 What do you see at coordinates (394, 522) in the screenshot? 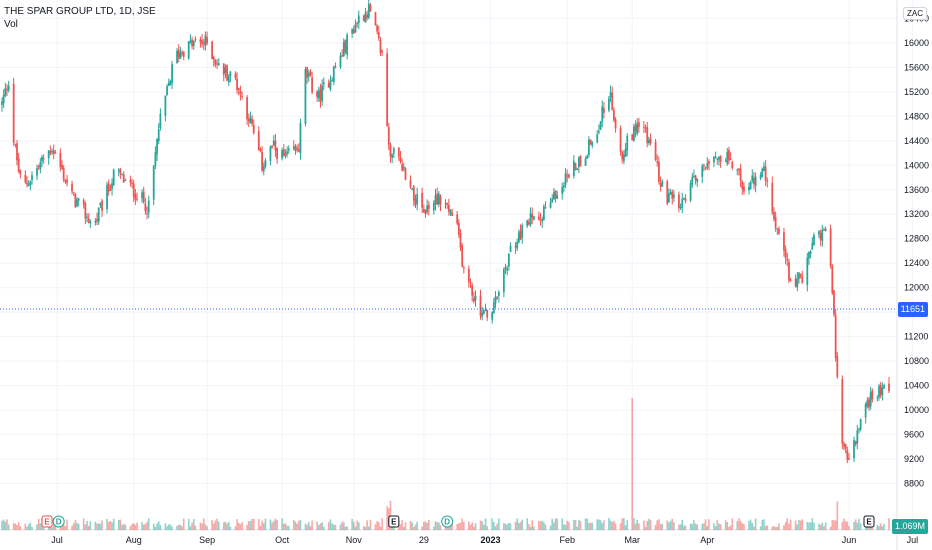
I see `earnings-badge-label: E` at bounding box center [394, 522].